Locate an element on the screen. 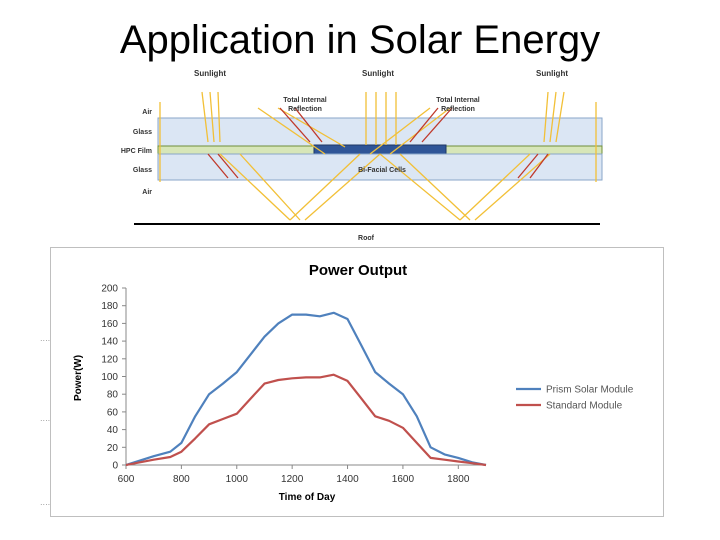  y-tick-label: 200 is located at coordinates (109, 289).